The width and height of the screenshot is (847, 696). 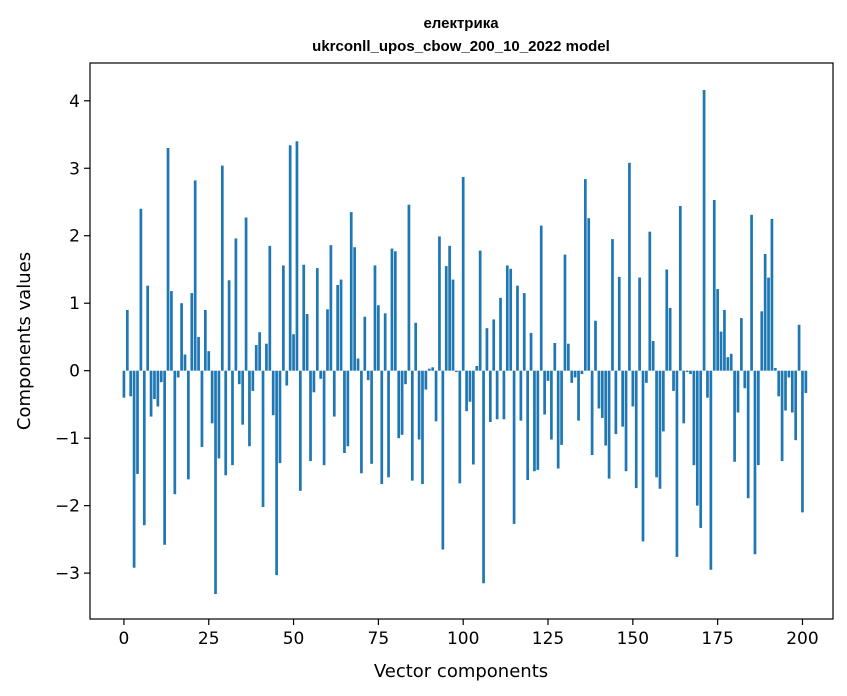 What do you see at coordinates (124, 639) in the screenshot?
I see `x-tick-label: 0` at bounding box center [124, 639].